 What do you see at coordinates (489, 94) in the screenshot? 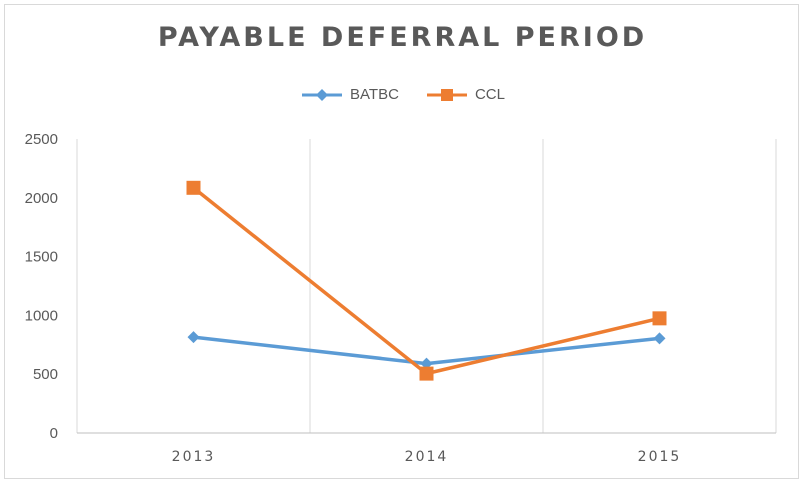
I see `legend-label-ccl: CCL` at bounding box center [489, 94].